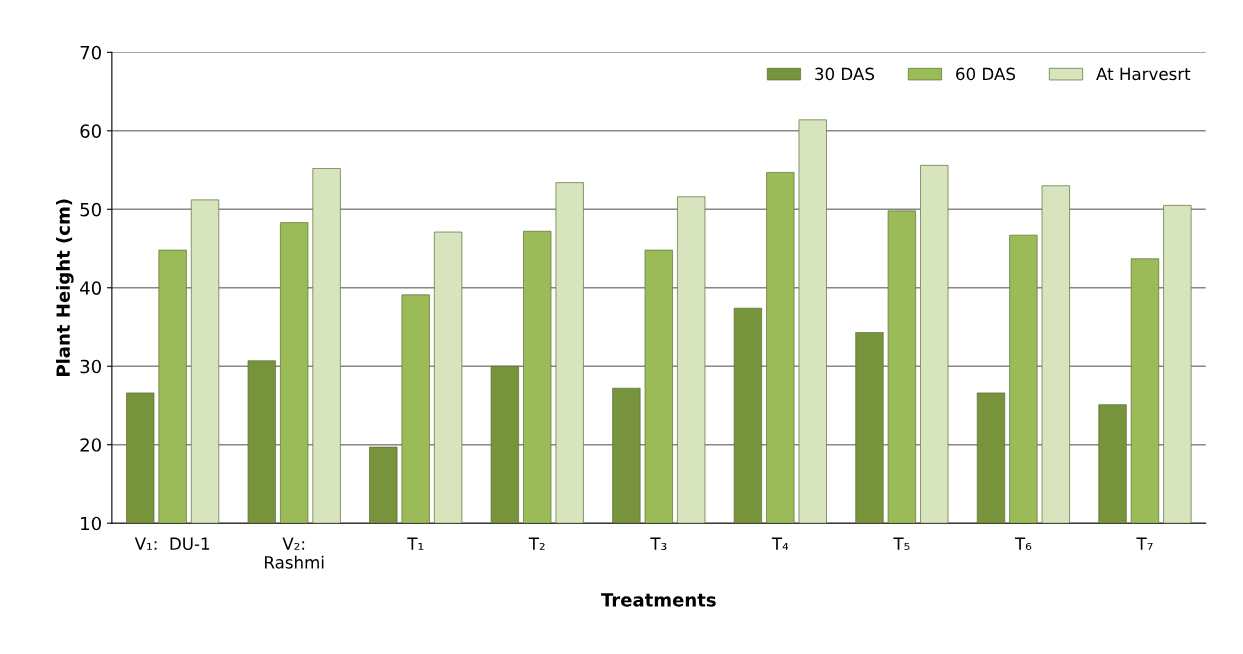  Describe the element at coordinates (1023, 543) in the screenshot. I see `x-tick-label: T₆` at that location.